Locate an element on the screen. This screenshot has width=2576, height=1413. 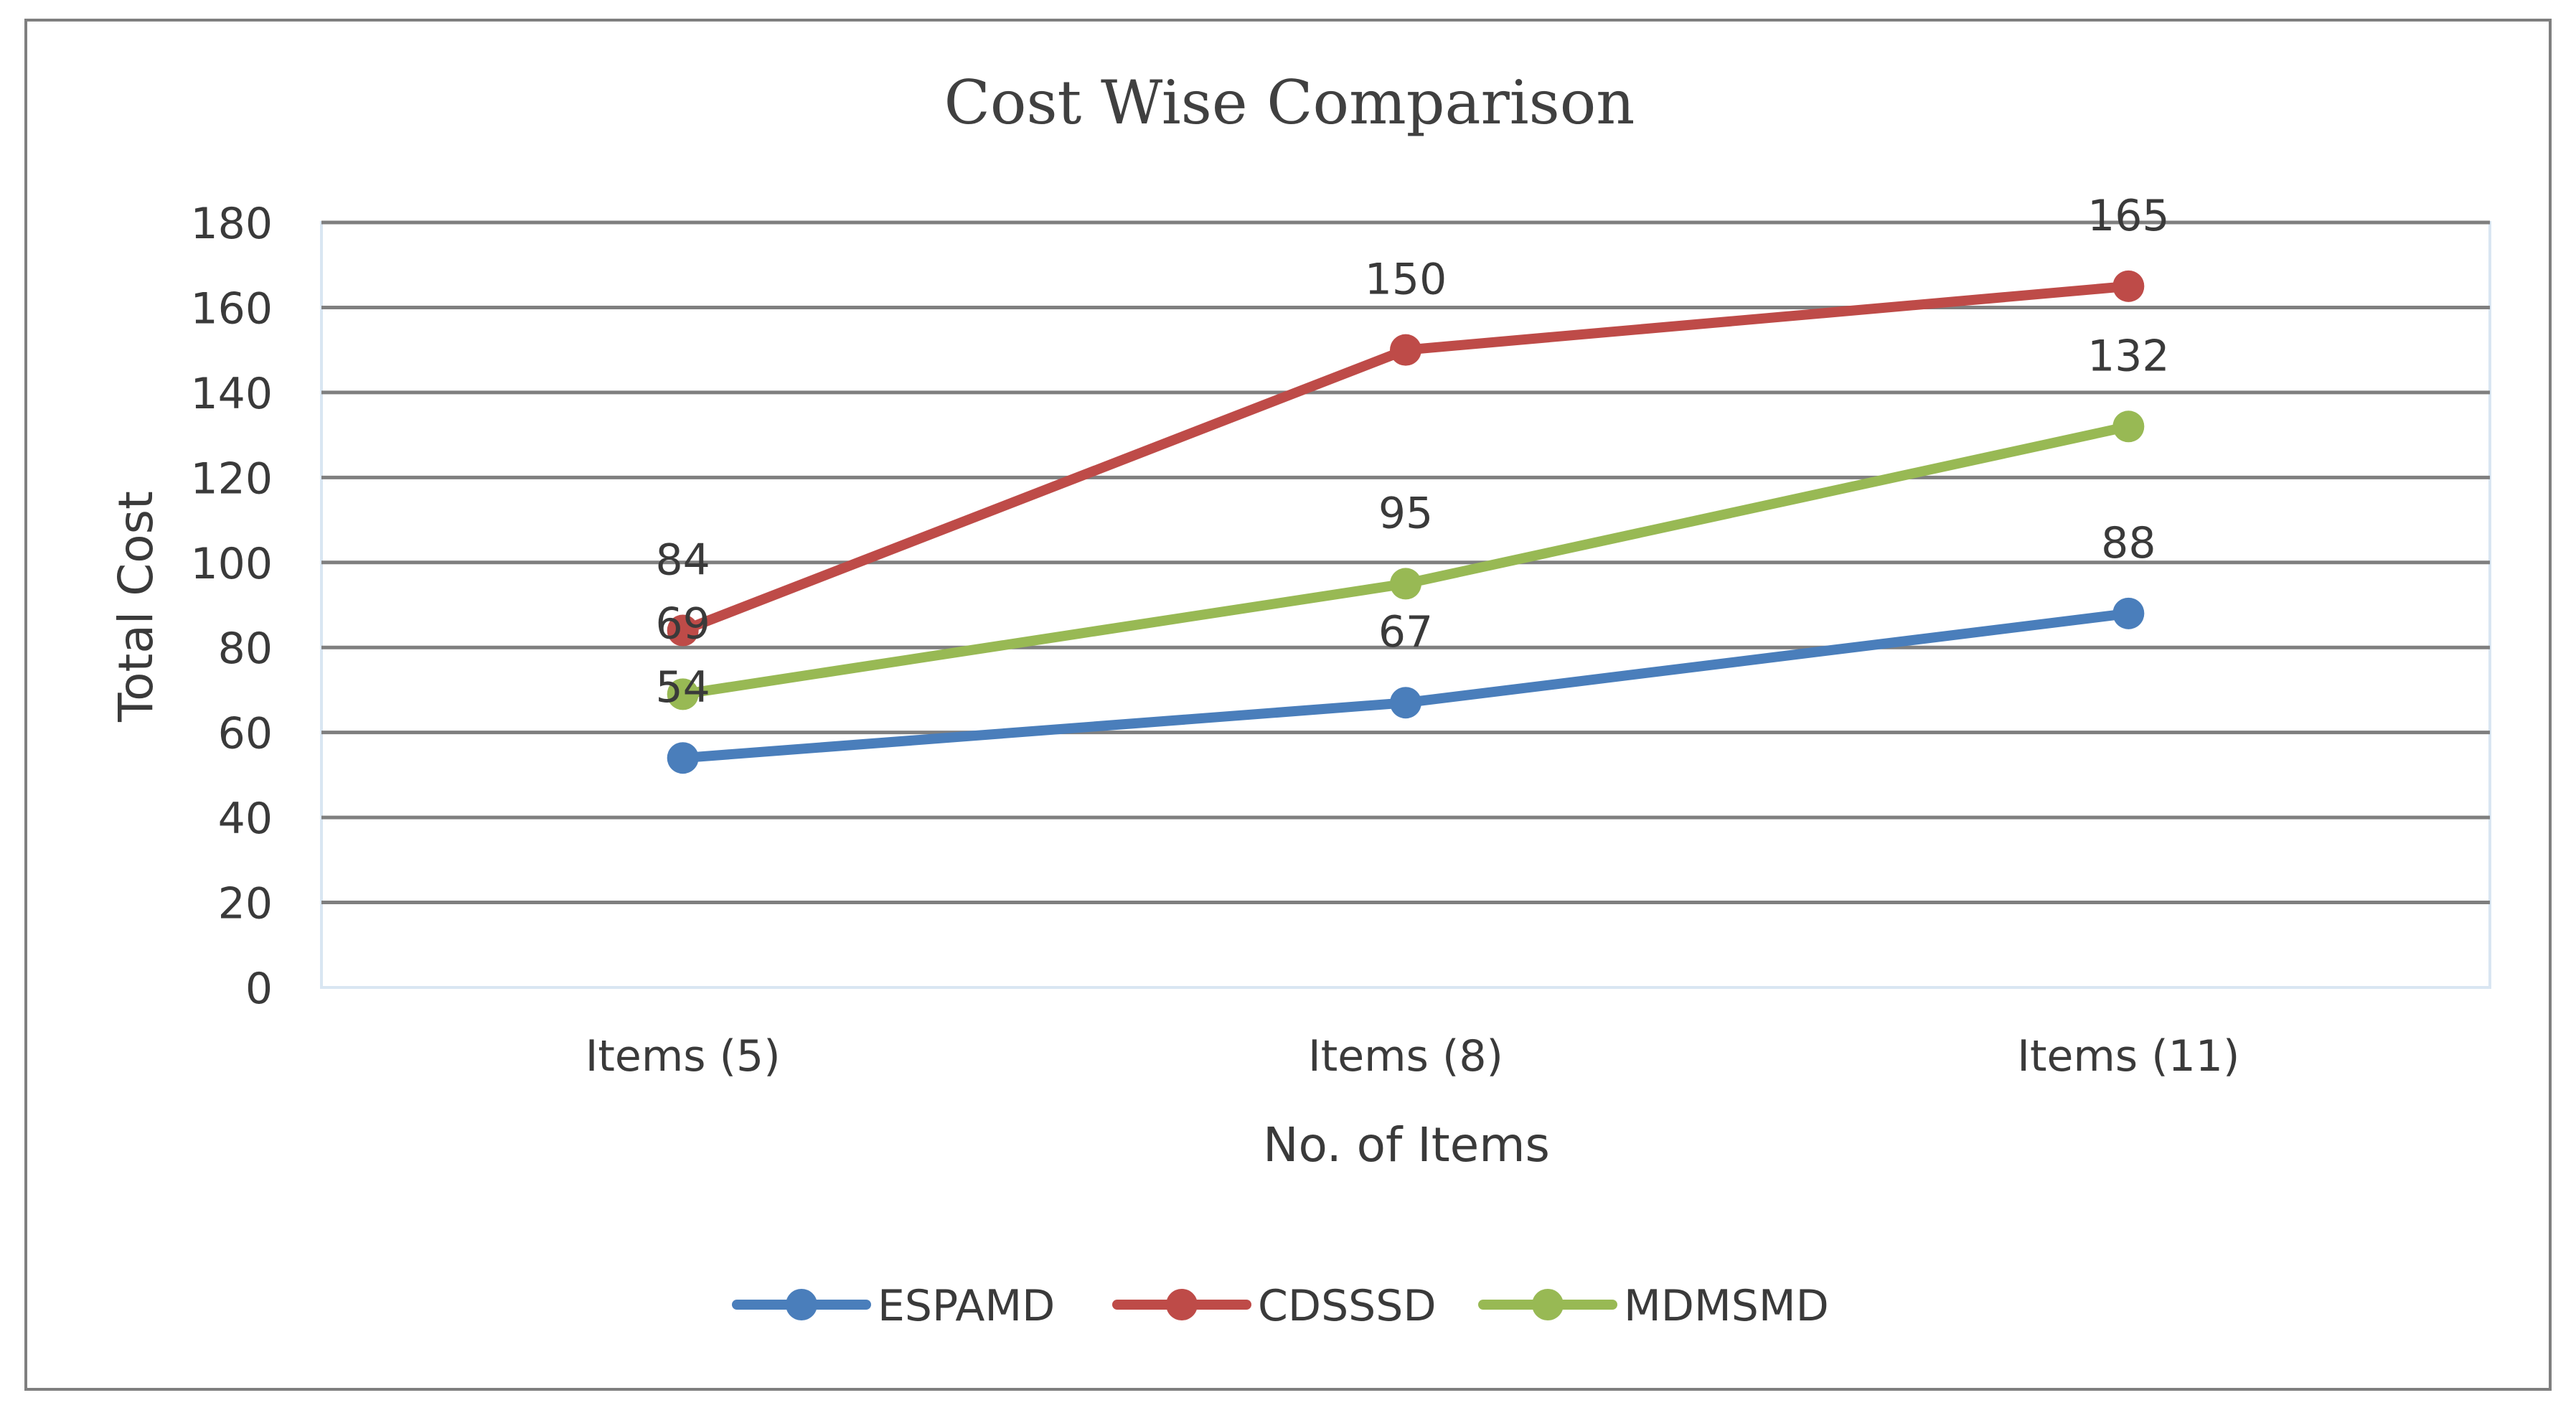
data-label-cdsssd: 165 is located at coordinates (2128, 216).